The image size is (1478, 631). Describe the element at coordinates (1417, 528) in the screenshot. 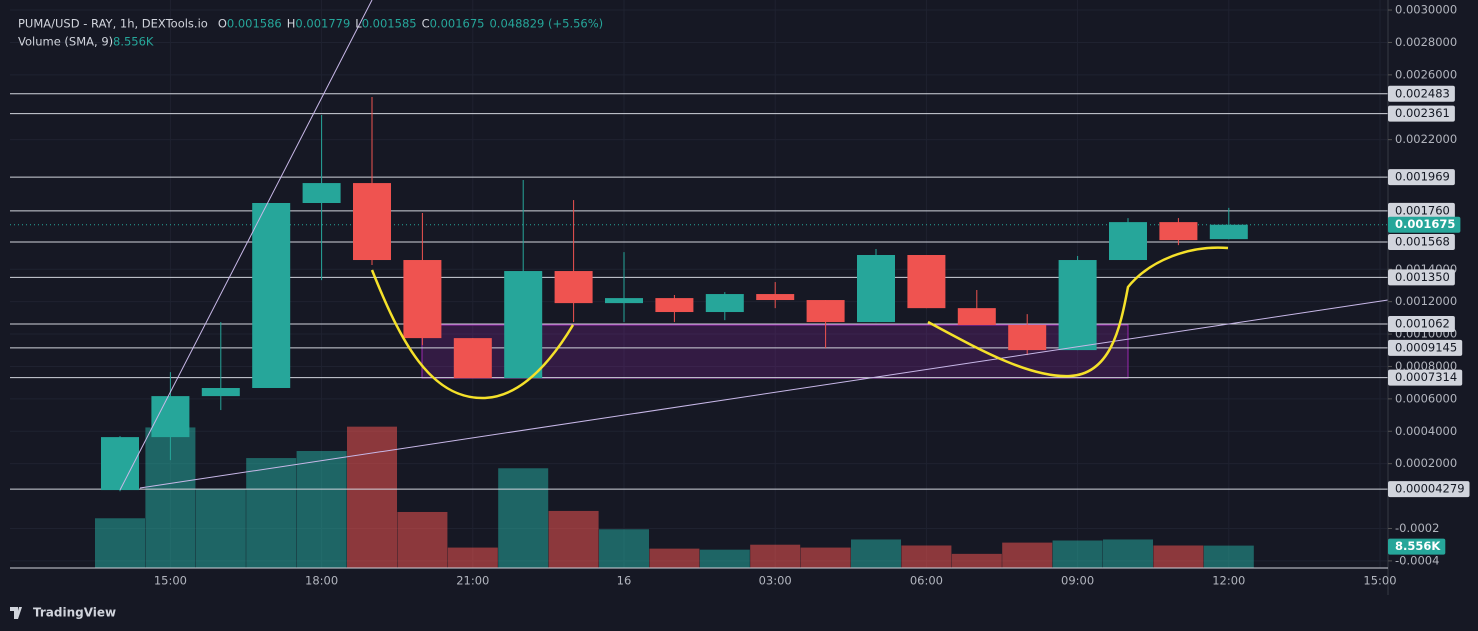

I see `y-tick-label: -0.0002` at that location.